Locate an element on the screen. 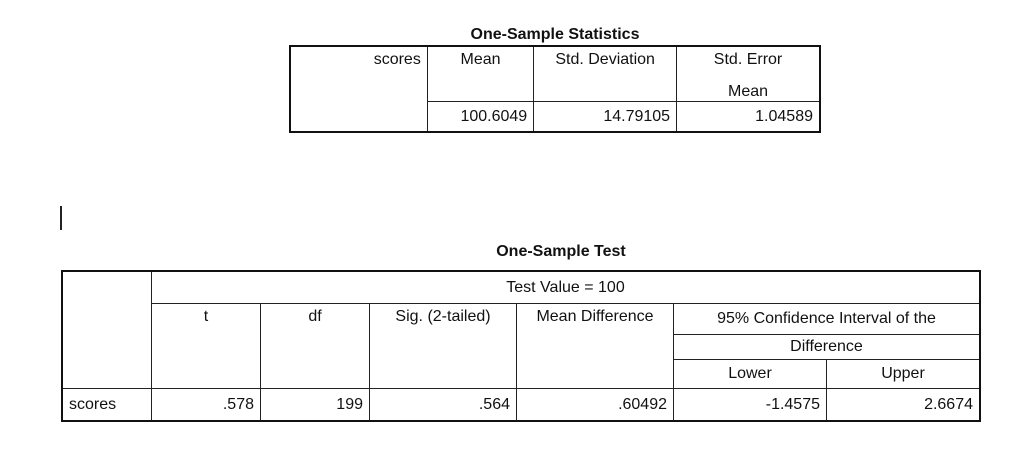 The height and width of the screenshot is (454, 1024). text-cursor is located at coordinates (61, 218).